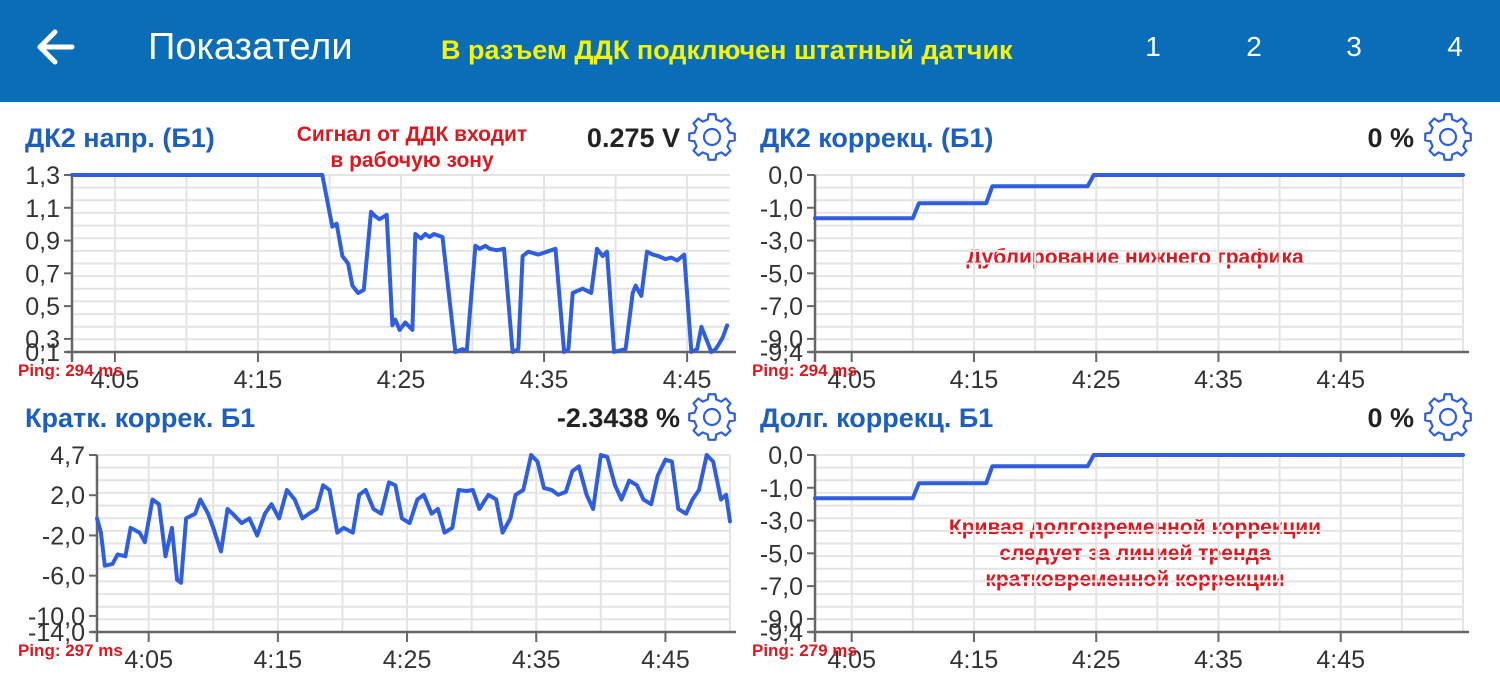 The width and height of the screenshot is (1500, 686). Describe the element at coordinates (42, 274) in the screenshot. I see `y-tick-label: 0,7` at that location.